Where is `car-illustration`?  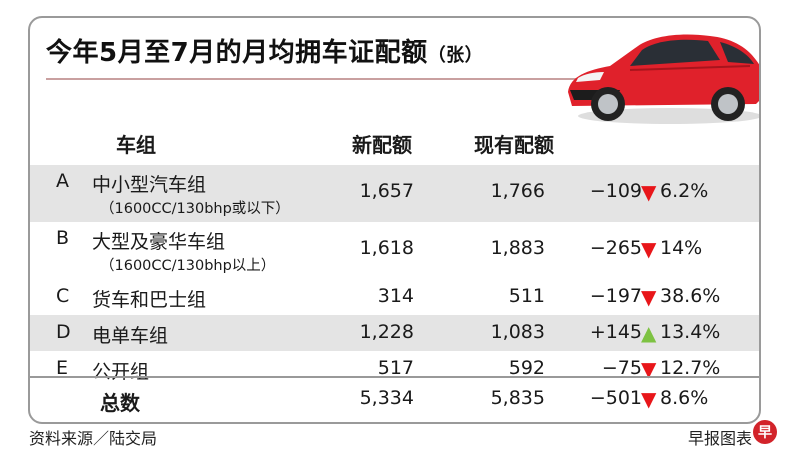 car-illustration is located at coordinates (663, 79).